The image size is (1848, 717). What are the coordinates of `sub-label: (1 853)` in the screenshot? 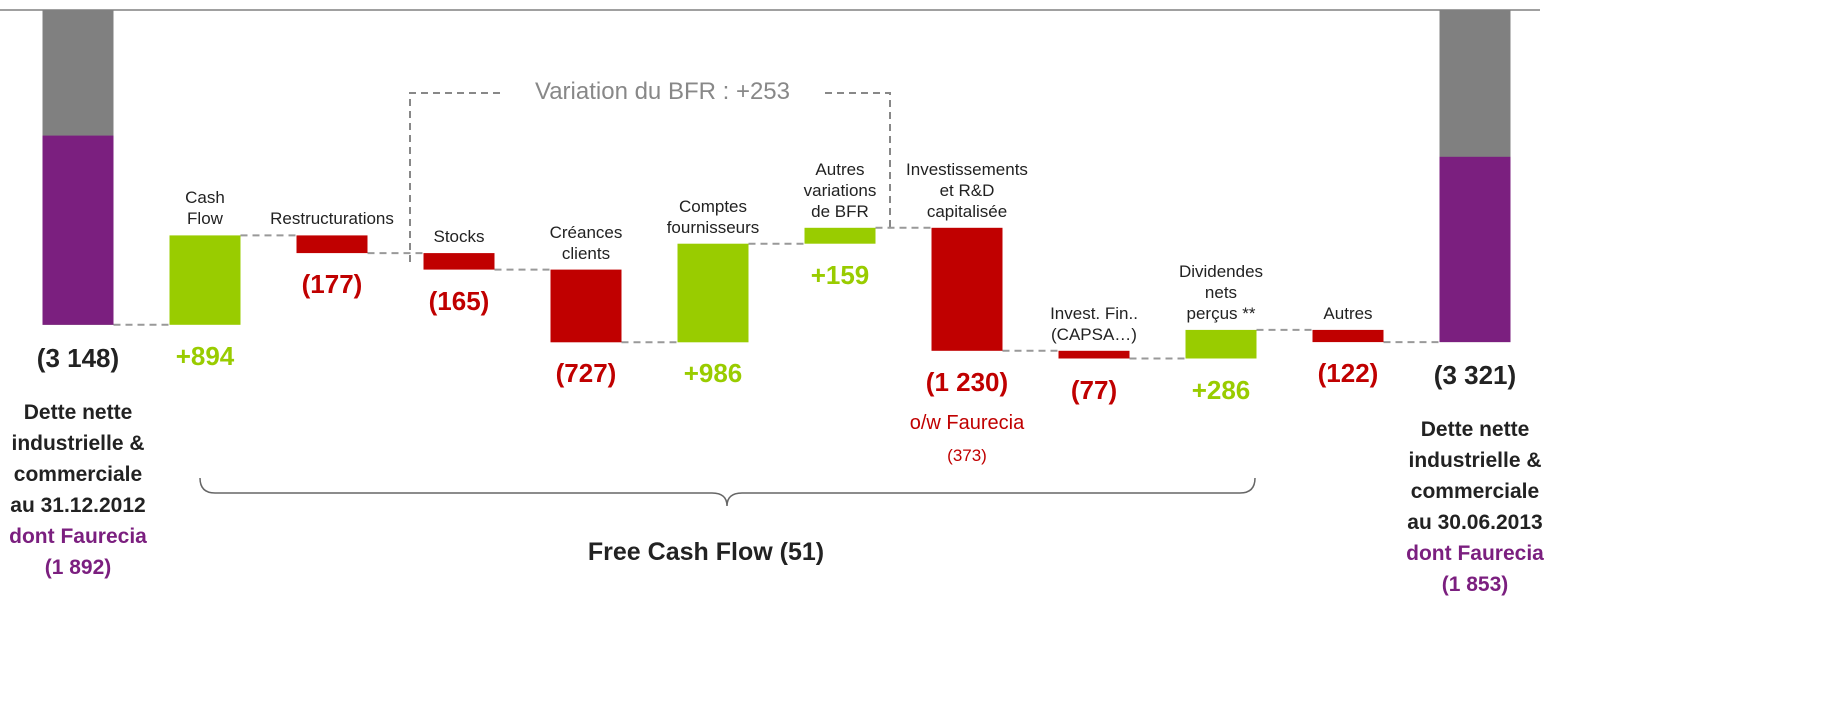 It's located at (1475, 585).